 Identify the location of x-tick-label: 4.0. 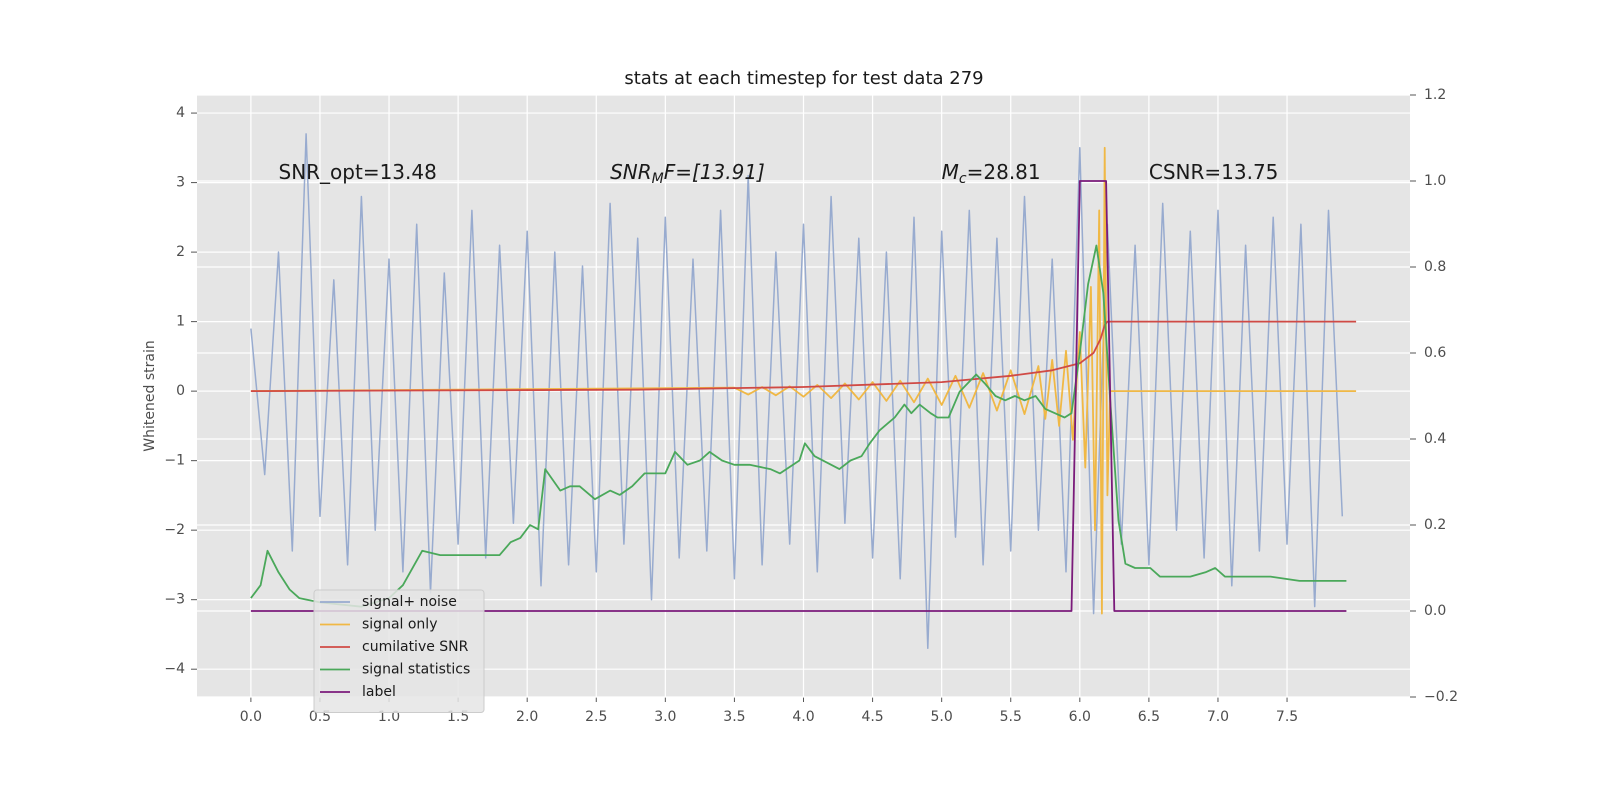
(803, 717).